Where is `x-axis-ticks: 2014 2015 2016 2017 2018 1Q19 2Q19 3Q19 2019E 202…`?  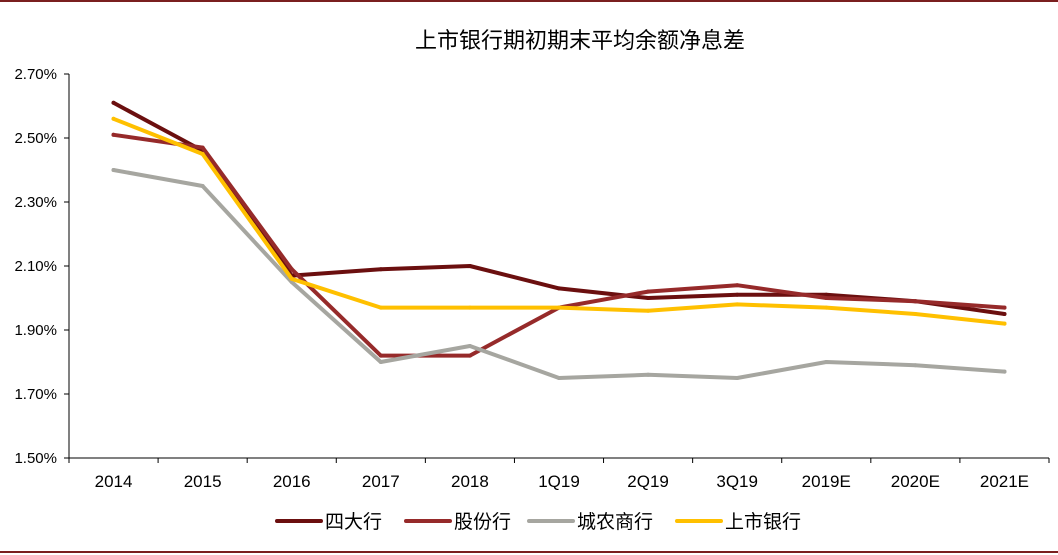 x-axis-ticks: 2014 2015 2016 2017 2018 1Q19 2Q19 3Q19 2019E 202… is located at coordinates (559, 474).